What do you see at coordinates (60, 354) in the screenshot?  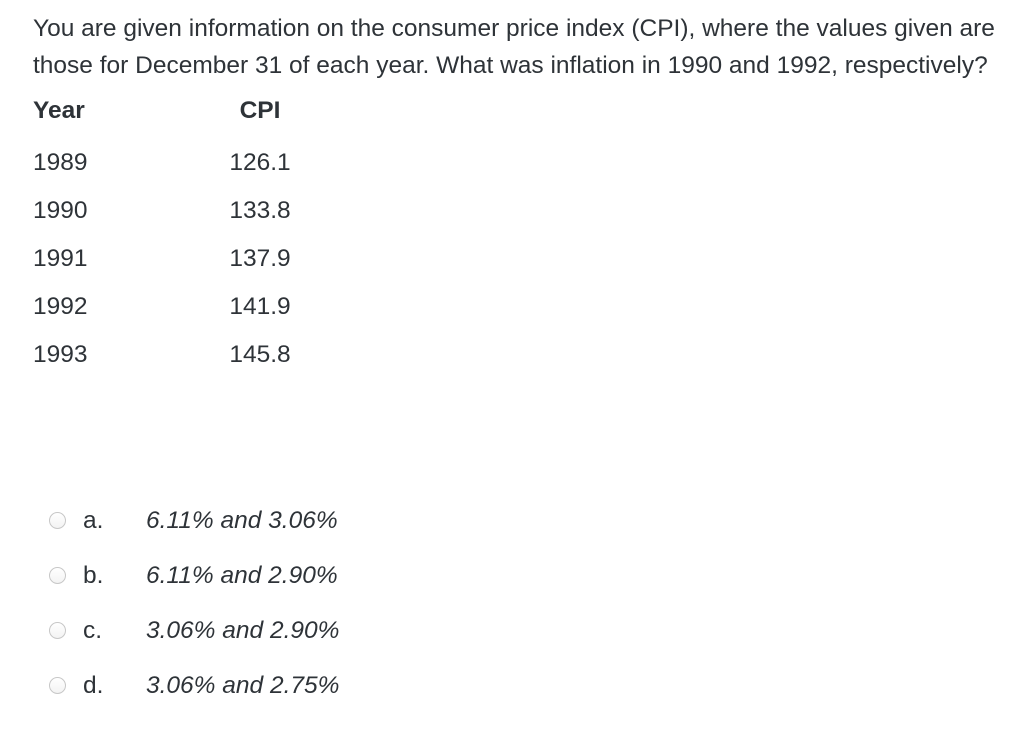 I see `table-cell-year: 1993` at bounding box center [60, 354].